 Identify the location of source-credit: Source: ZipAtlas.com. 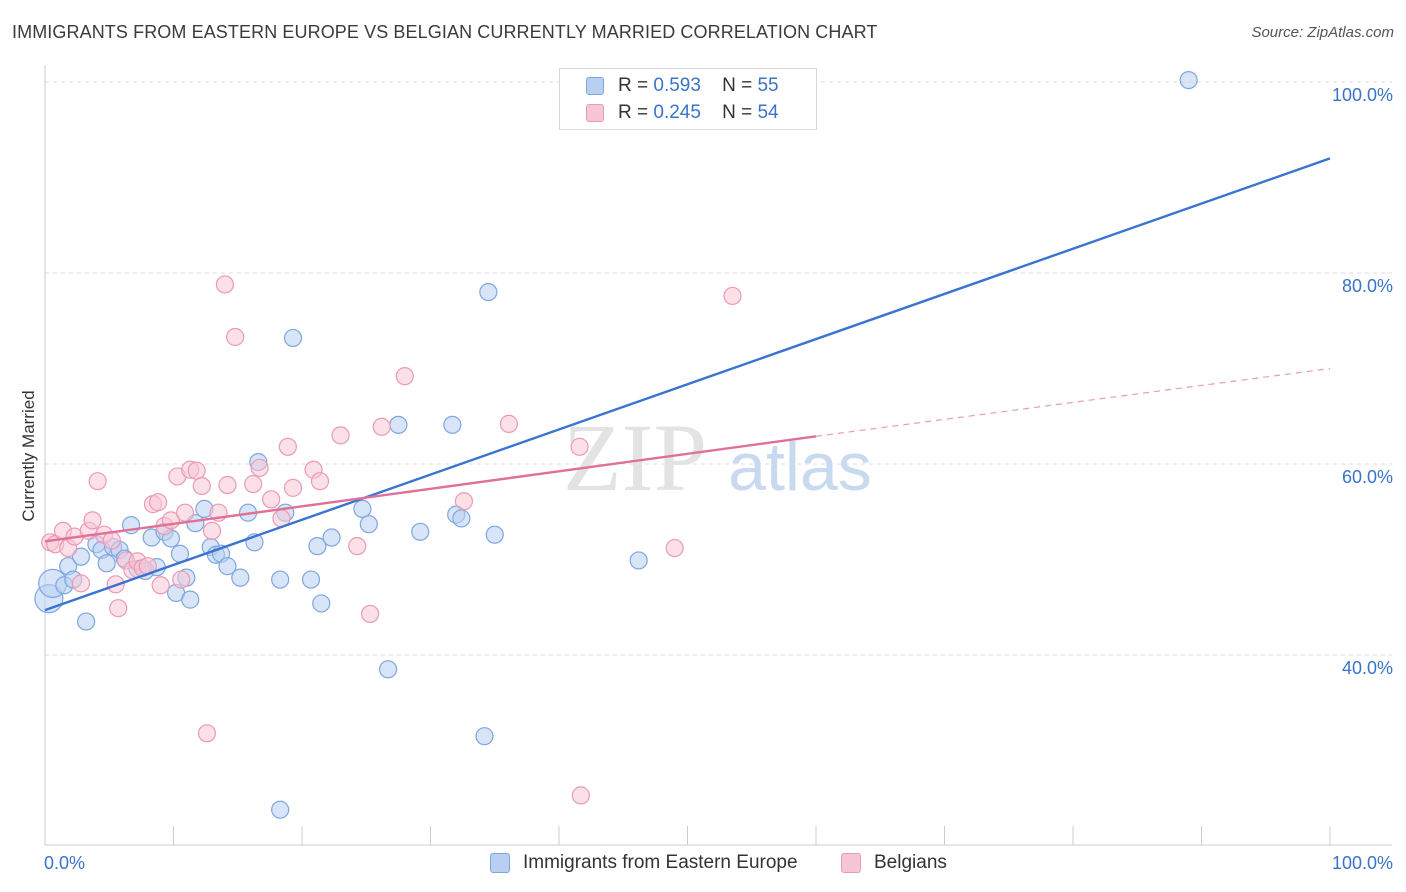
(1322, 32).